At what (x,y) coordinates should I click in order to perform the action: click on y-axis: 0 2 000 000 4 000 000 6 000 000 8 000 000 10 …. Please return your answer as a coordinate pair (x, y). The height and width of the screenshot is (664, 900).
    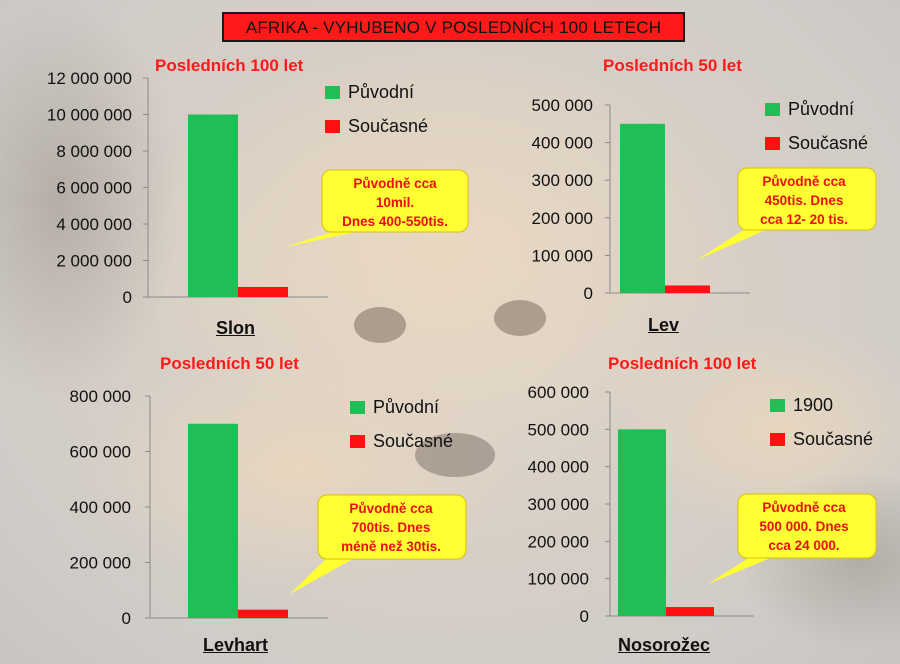
    Looking at the image, I should click on (187, 188).